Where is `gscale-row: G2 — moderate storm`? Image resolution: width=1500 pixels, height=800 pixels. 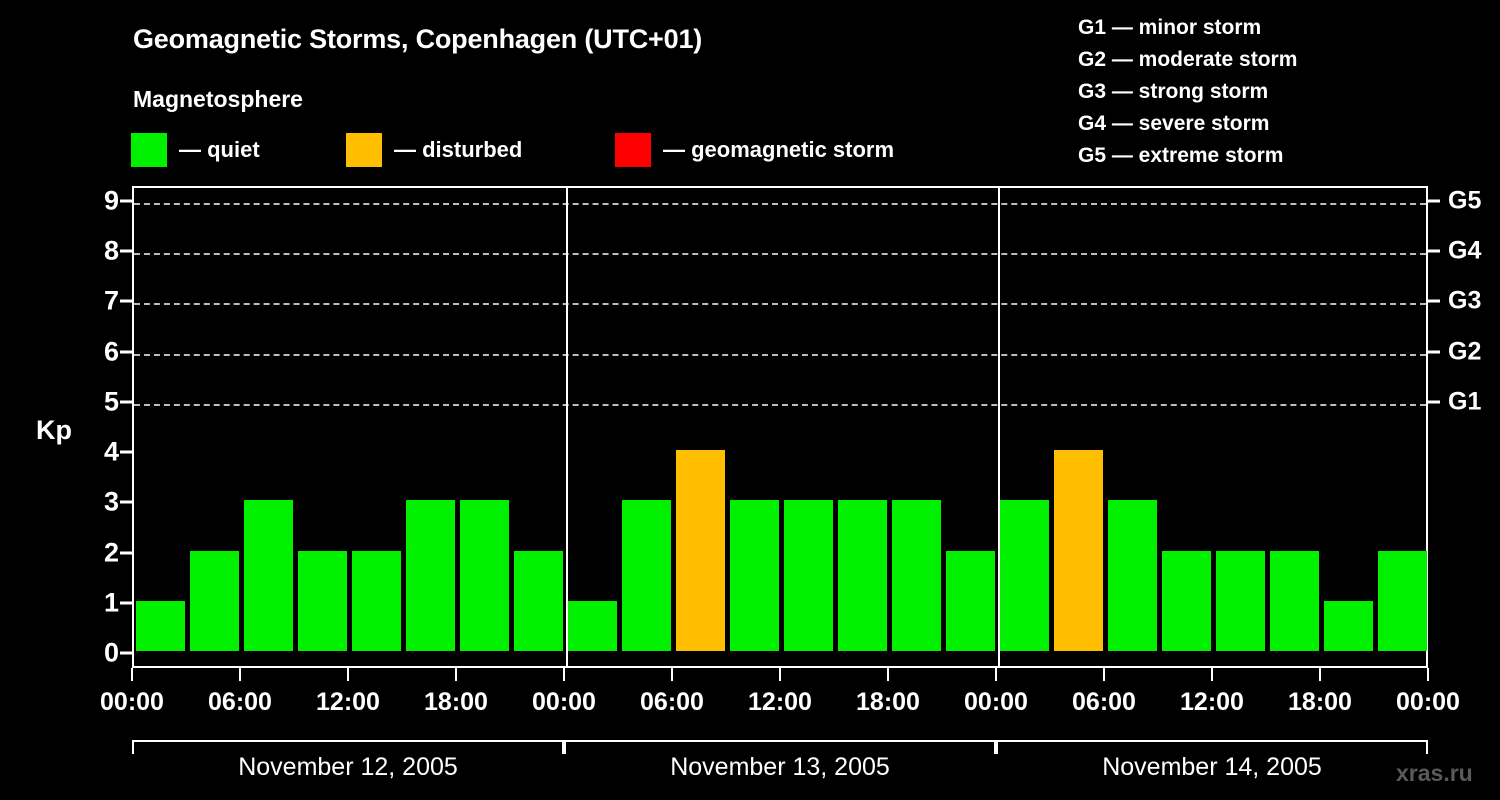 gscale-row: G2 — moderate storm is located at coordinates (1188, 59).